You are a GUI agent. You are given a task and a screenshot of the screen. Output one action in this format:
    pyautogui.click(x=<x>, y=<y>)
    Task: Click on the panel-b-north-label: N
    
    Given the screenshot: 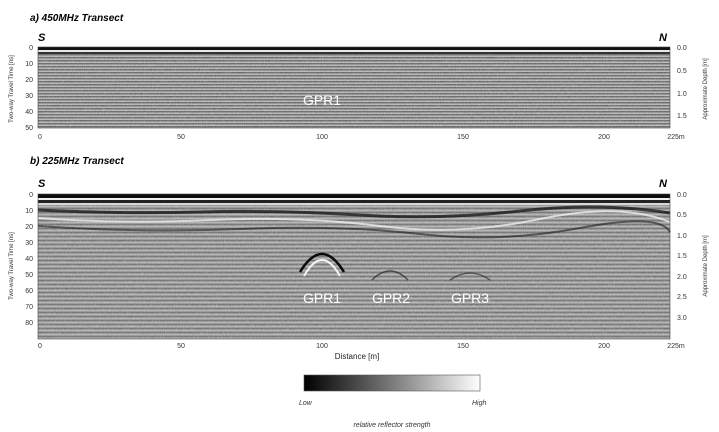 What is the action you would take?
    pyautogui.click(x=663, y=184)
    